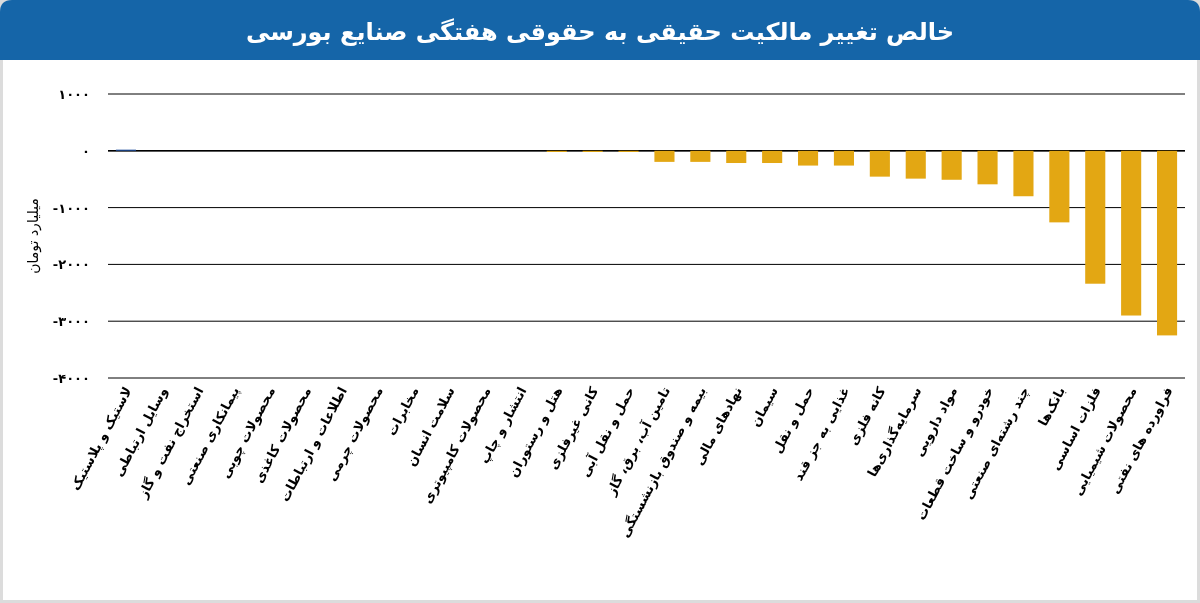 The image size is (1200, 603). Describe the element at coordinates (600, 32) in the screenshot. I see `chart-title: خالص تغییر مالکیت حقیقی به حقوقی هفتگی صنایع بورسی` at that location.